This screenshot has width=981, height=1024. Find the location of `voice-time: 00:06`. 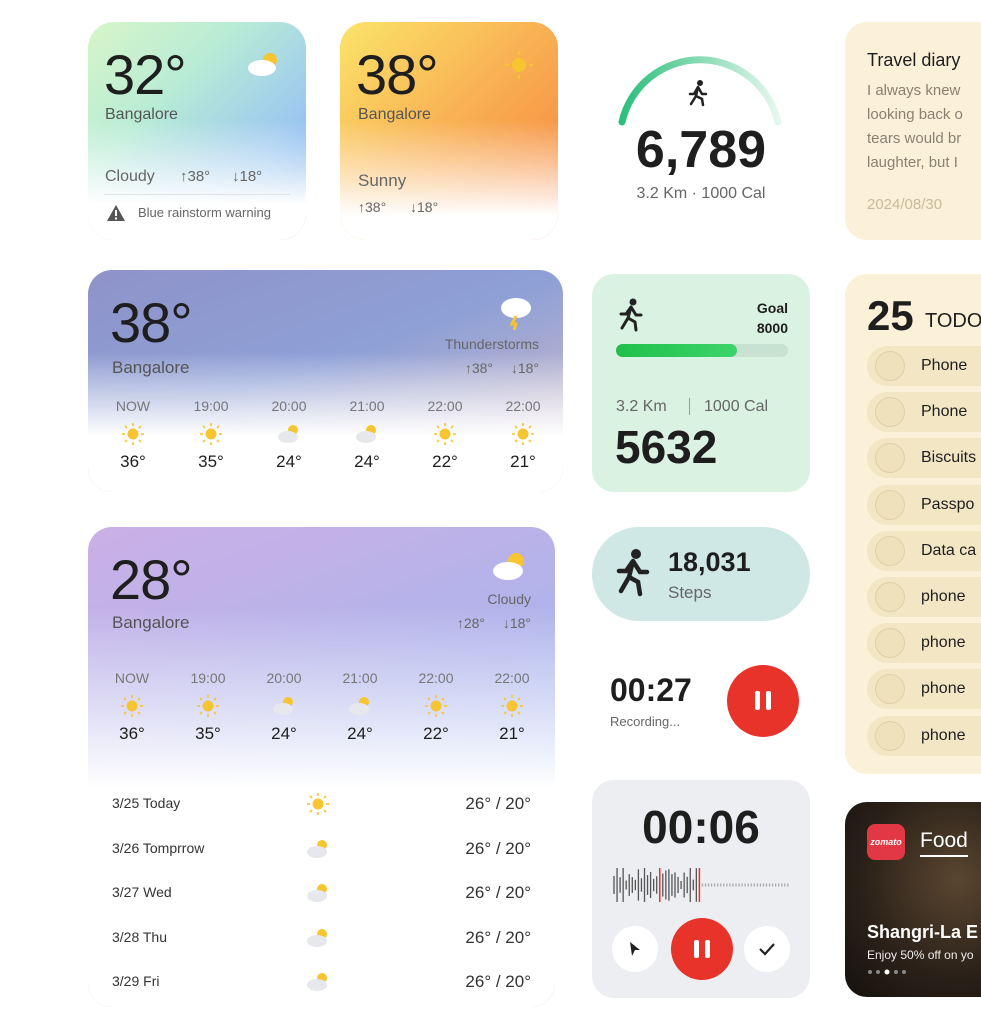

voice-time: 00:06 is located at coordinates (701, 827).